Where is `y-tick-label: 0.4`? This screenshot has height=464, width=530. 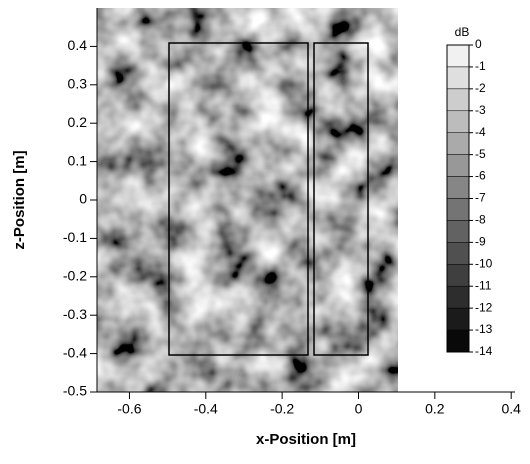 y-tick-label: 0.4 is located at coordinates (78, 45).